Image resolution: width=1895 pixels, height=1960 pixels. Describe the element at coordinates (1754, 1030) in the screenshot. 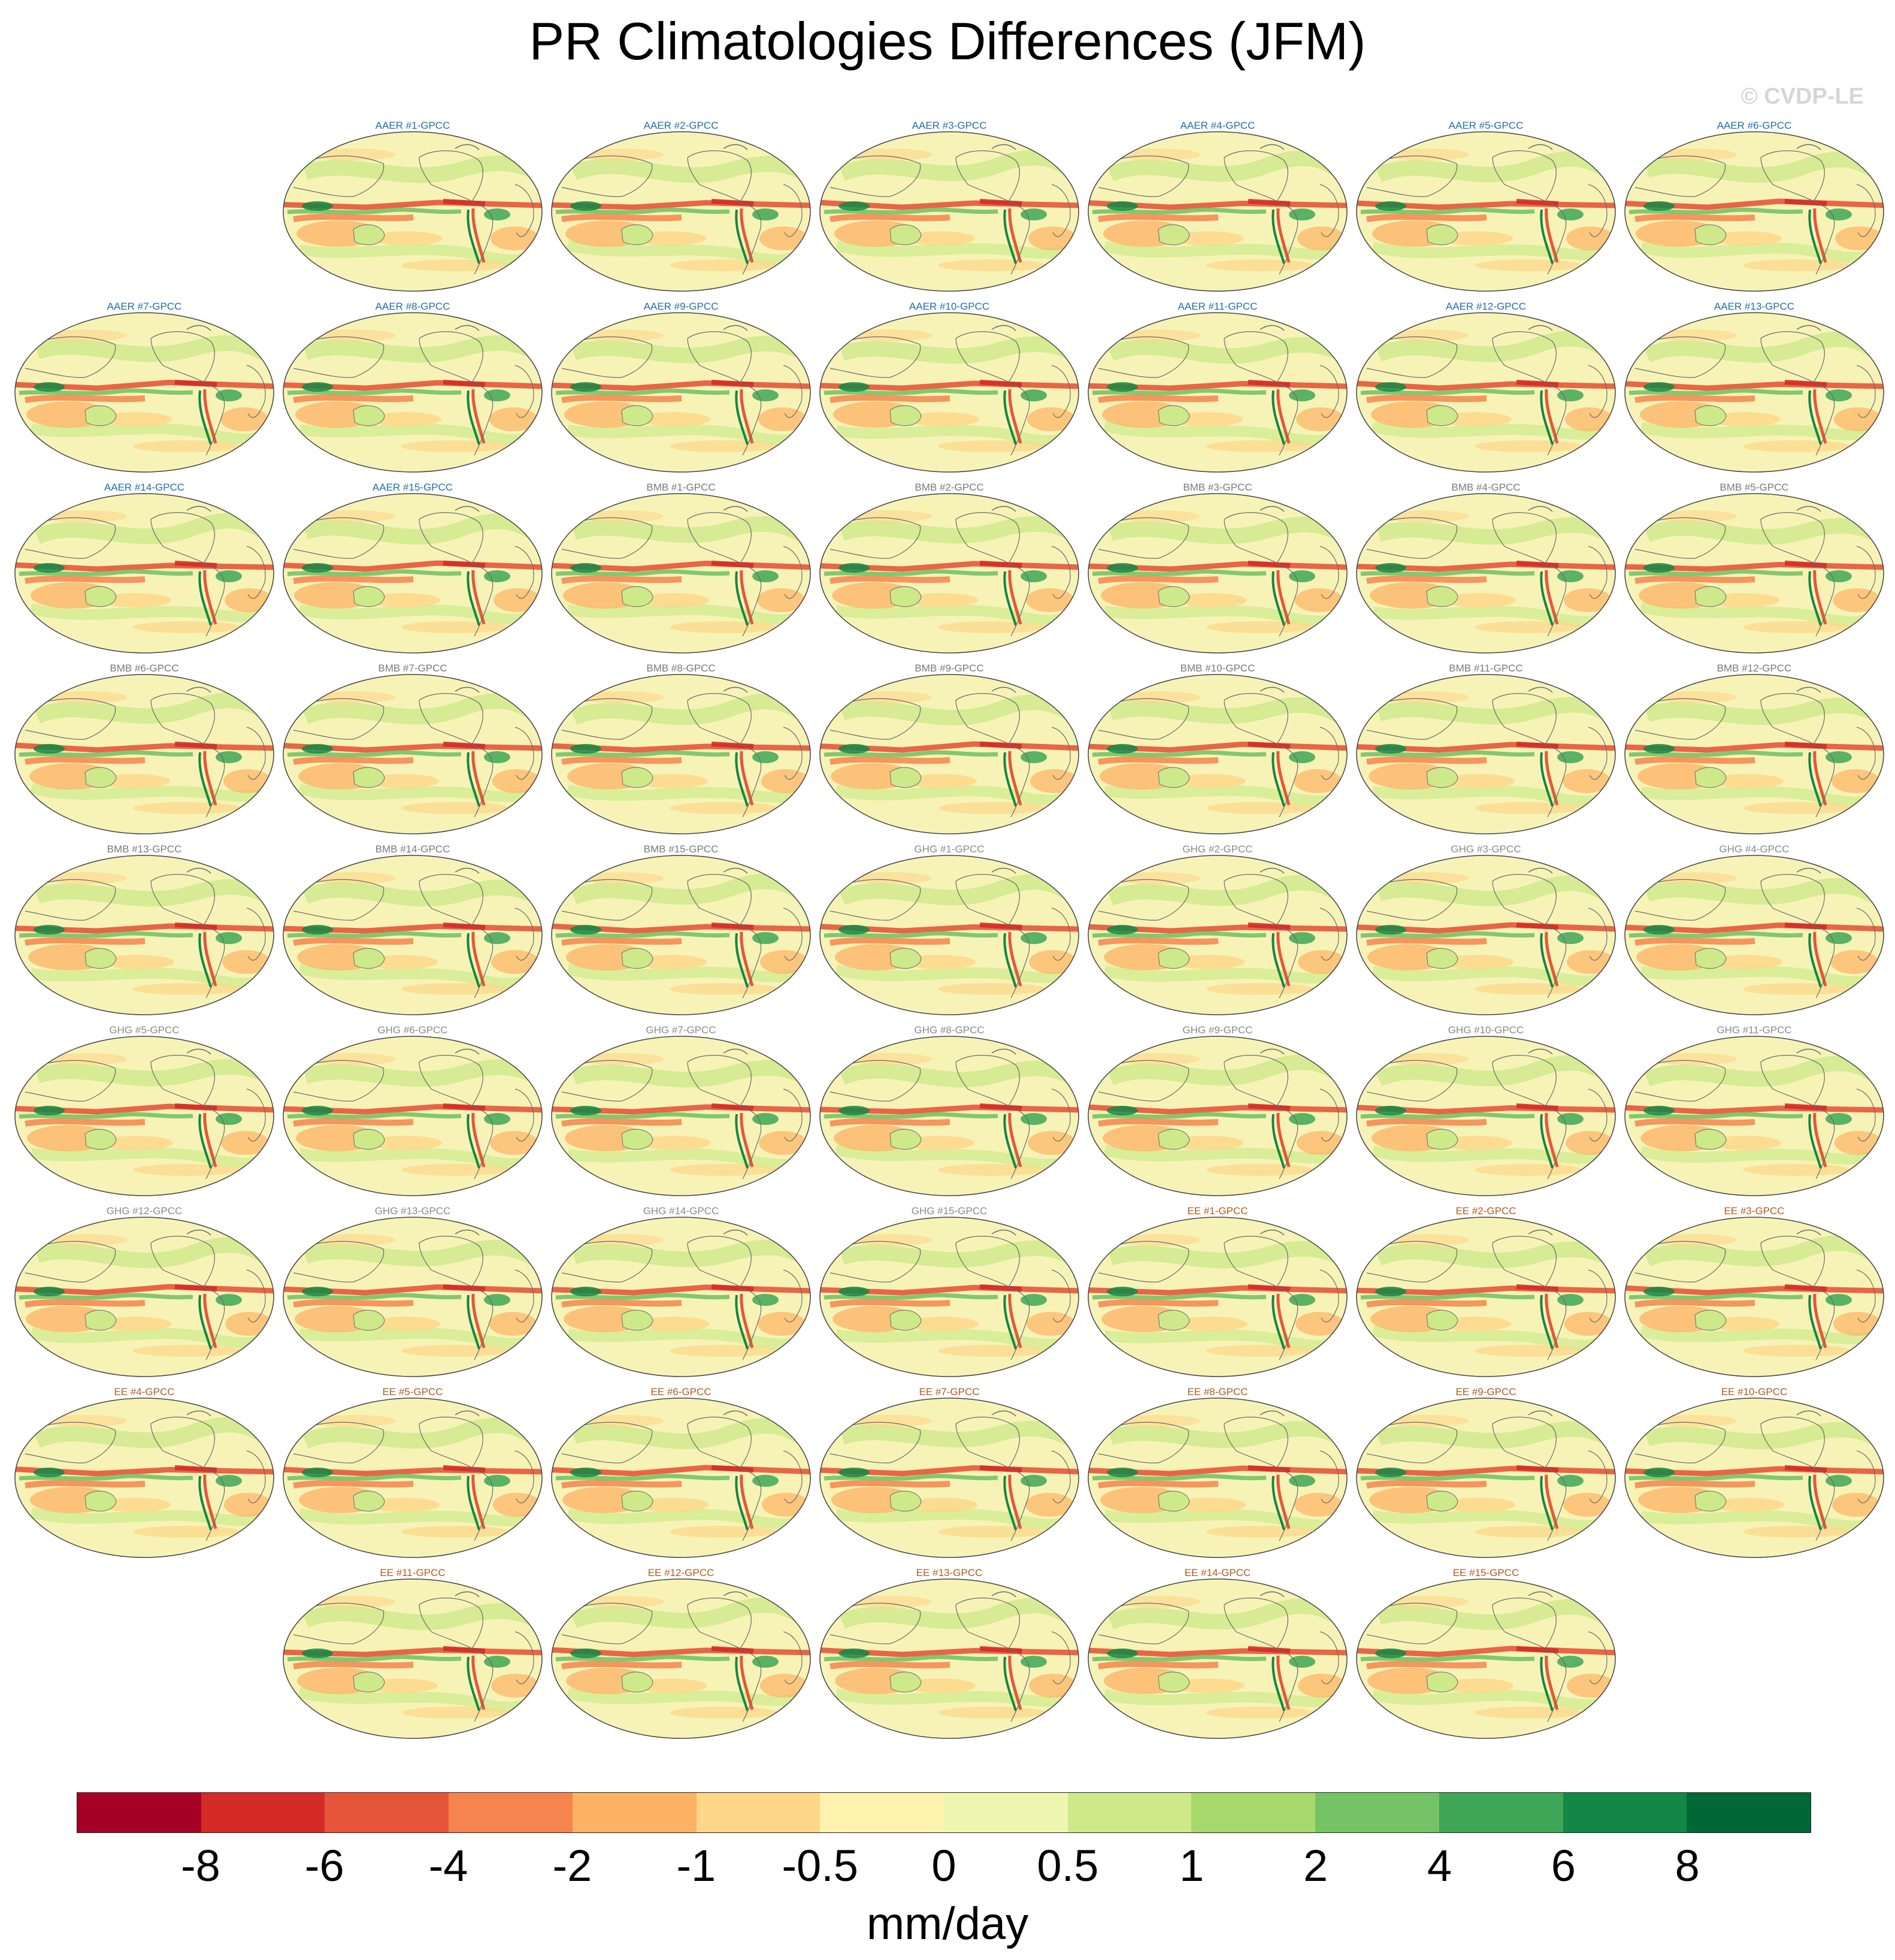

I see `panel-title: GHG #11-GPCC` at that location.